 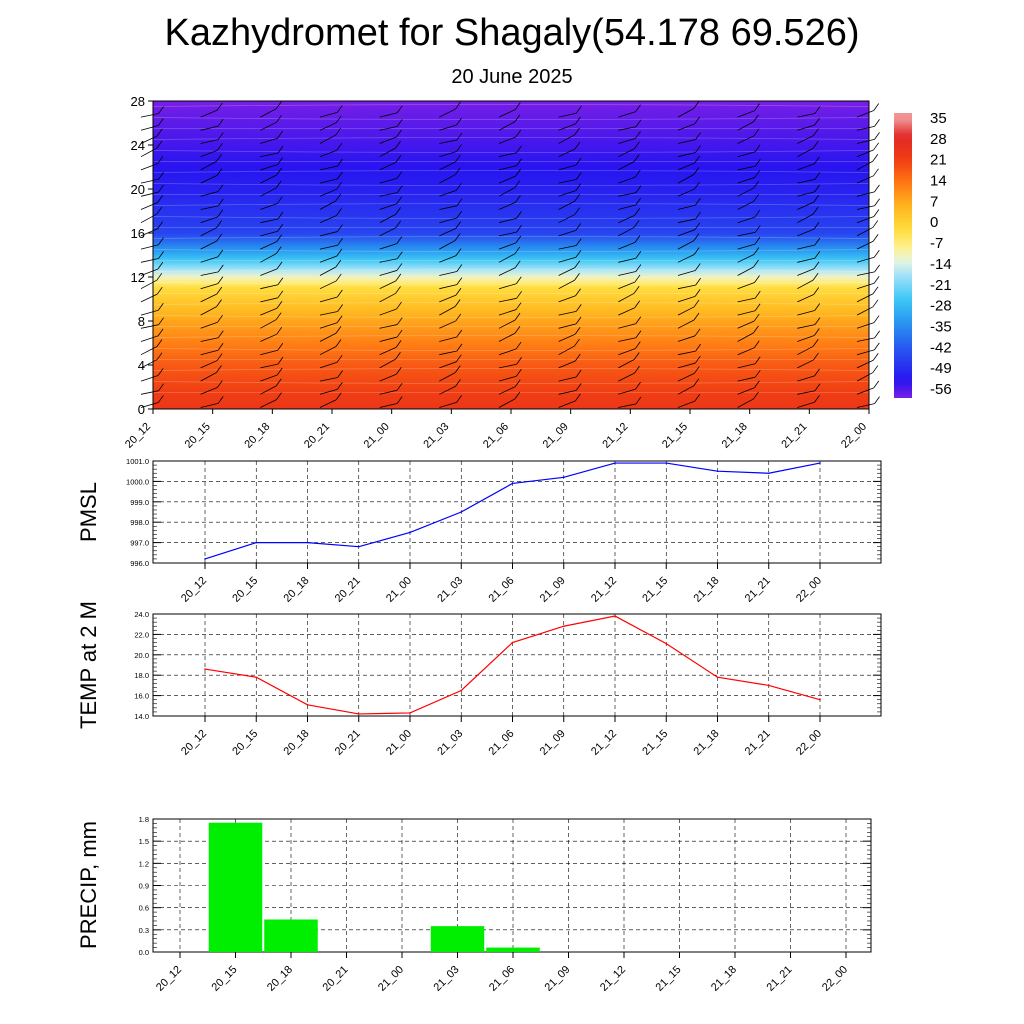 What do you see at coordinates (144, 886) in the screenshot?
I see `y-tick-label: 0.9` at bounding box center [144, 886].